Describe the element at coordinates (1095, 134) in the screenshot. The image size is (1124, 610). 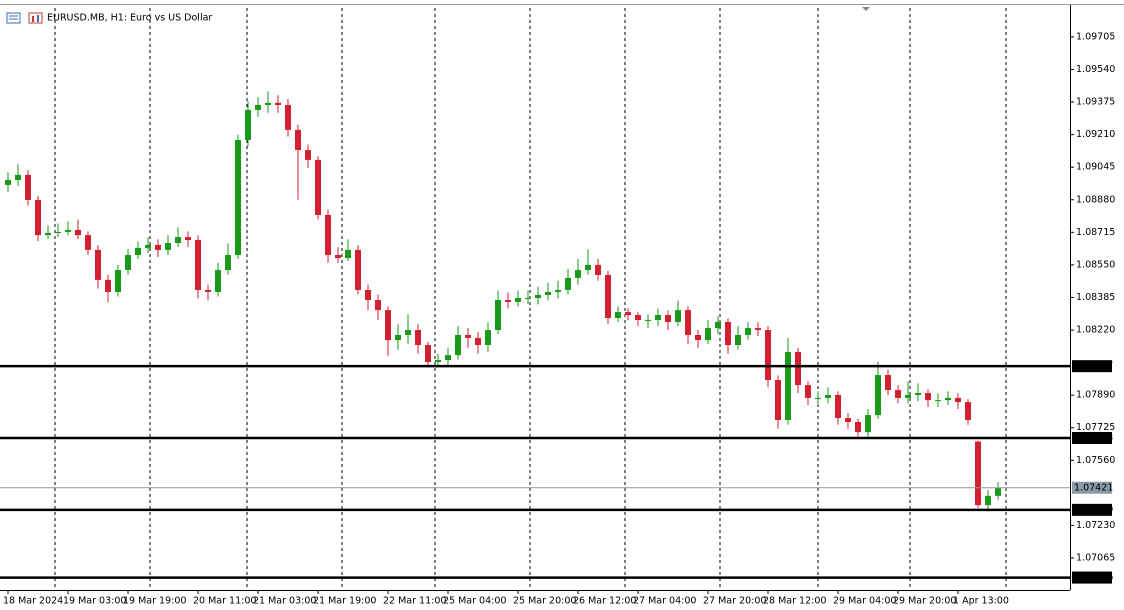
I see `y-tick-label: 1.09210` at that location.